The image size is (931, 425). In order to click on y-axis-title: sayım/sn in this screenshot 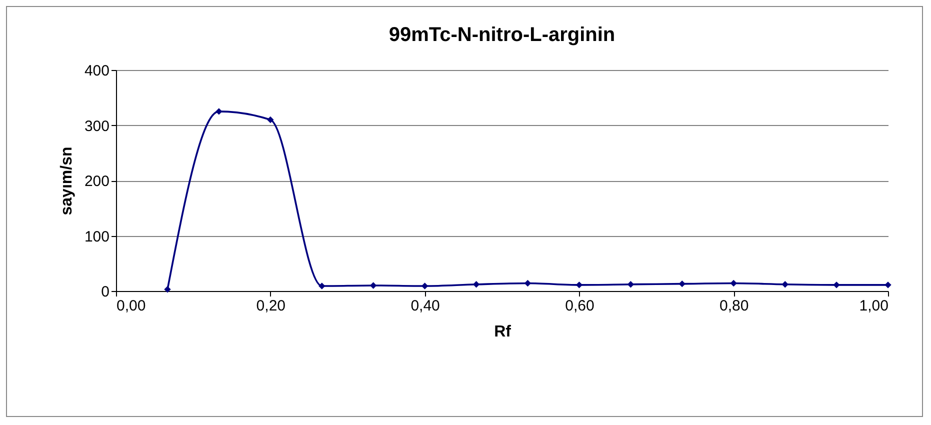, I will do `click(67, 181)`.